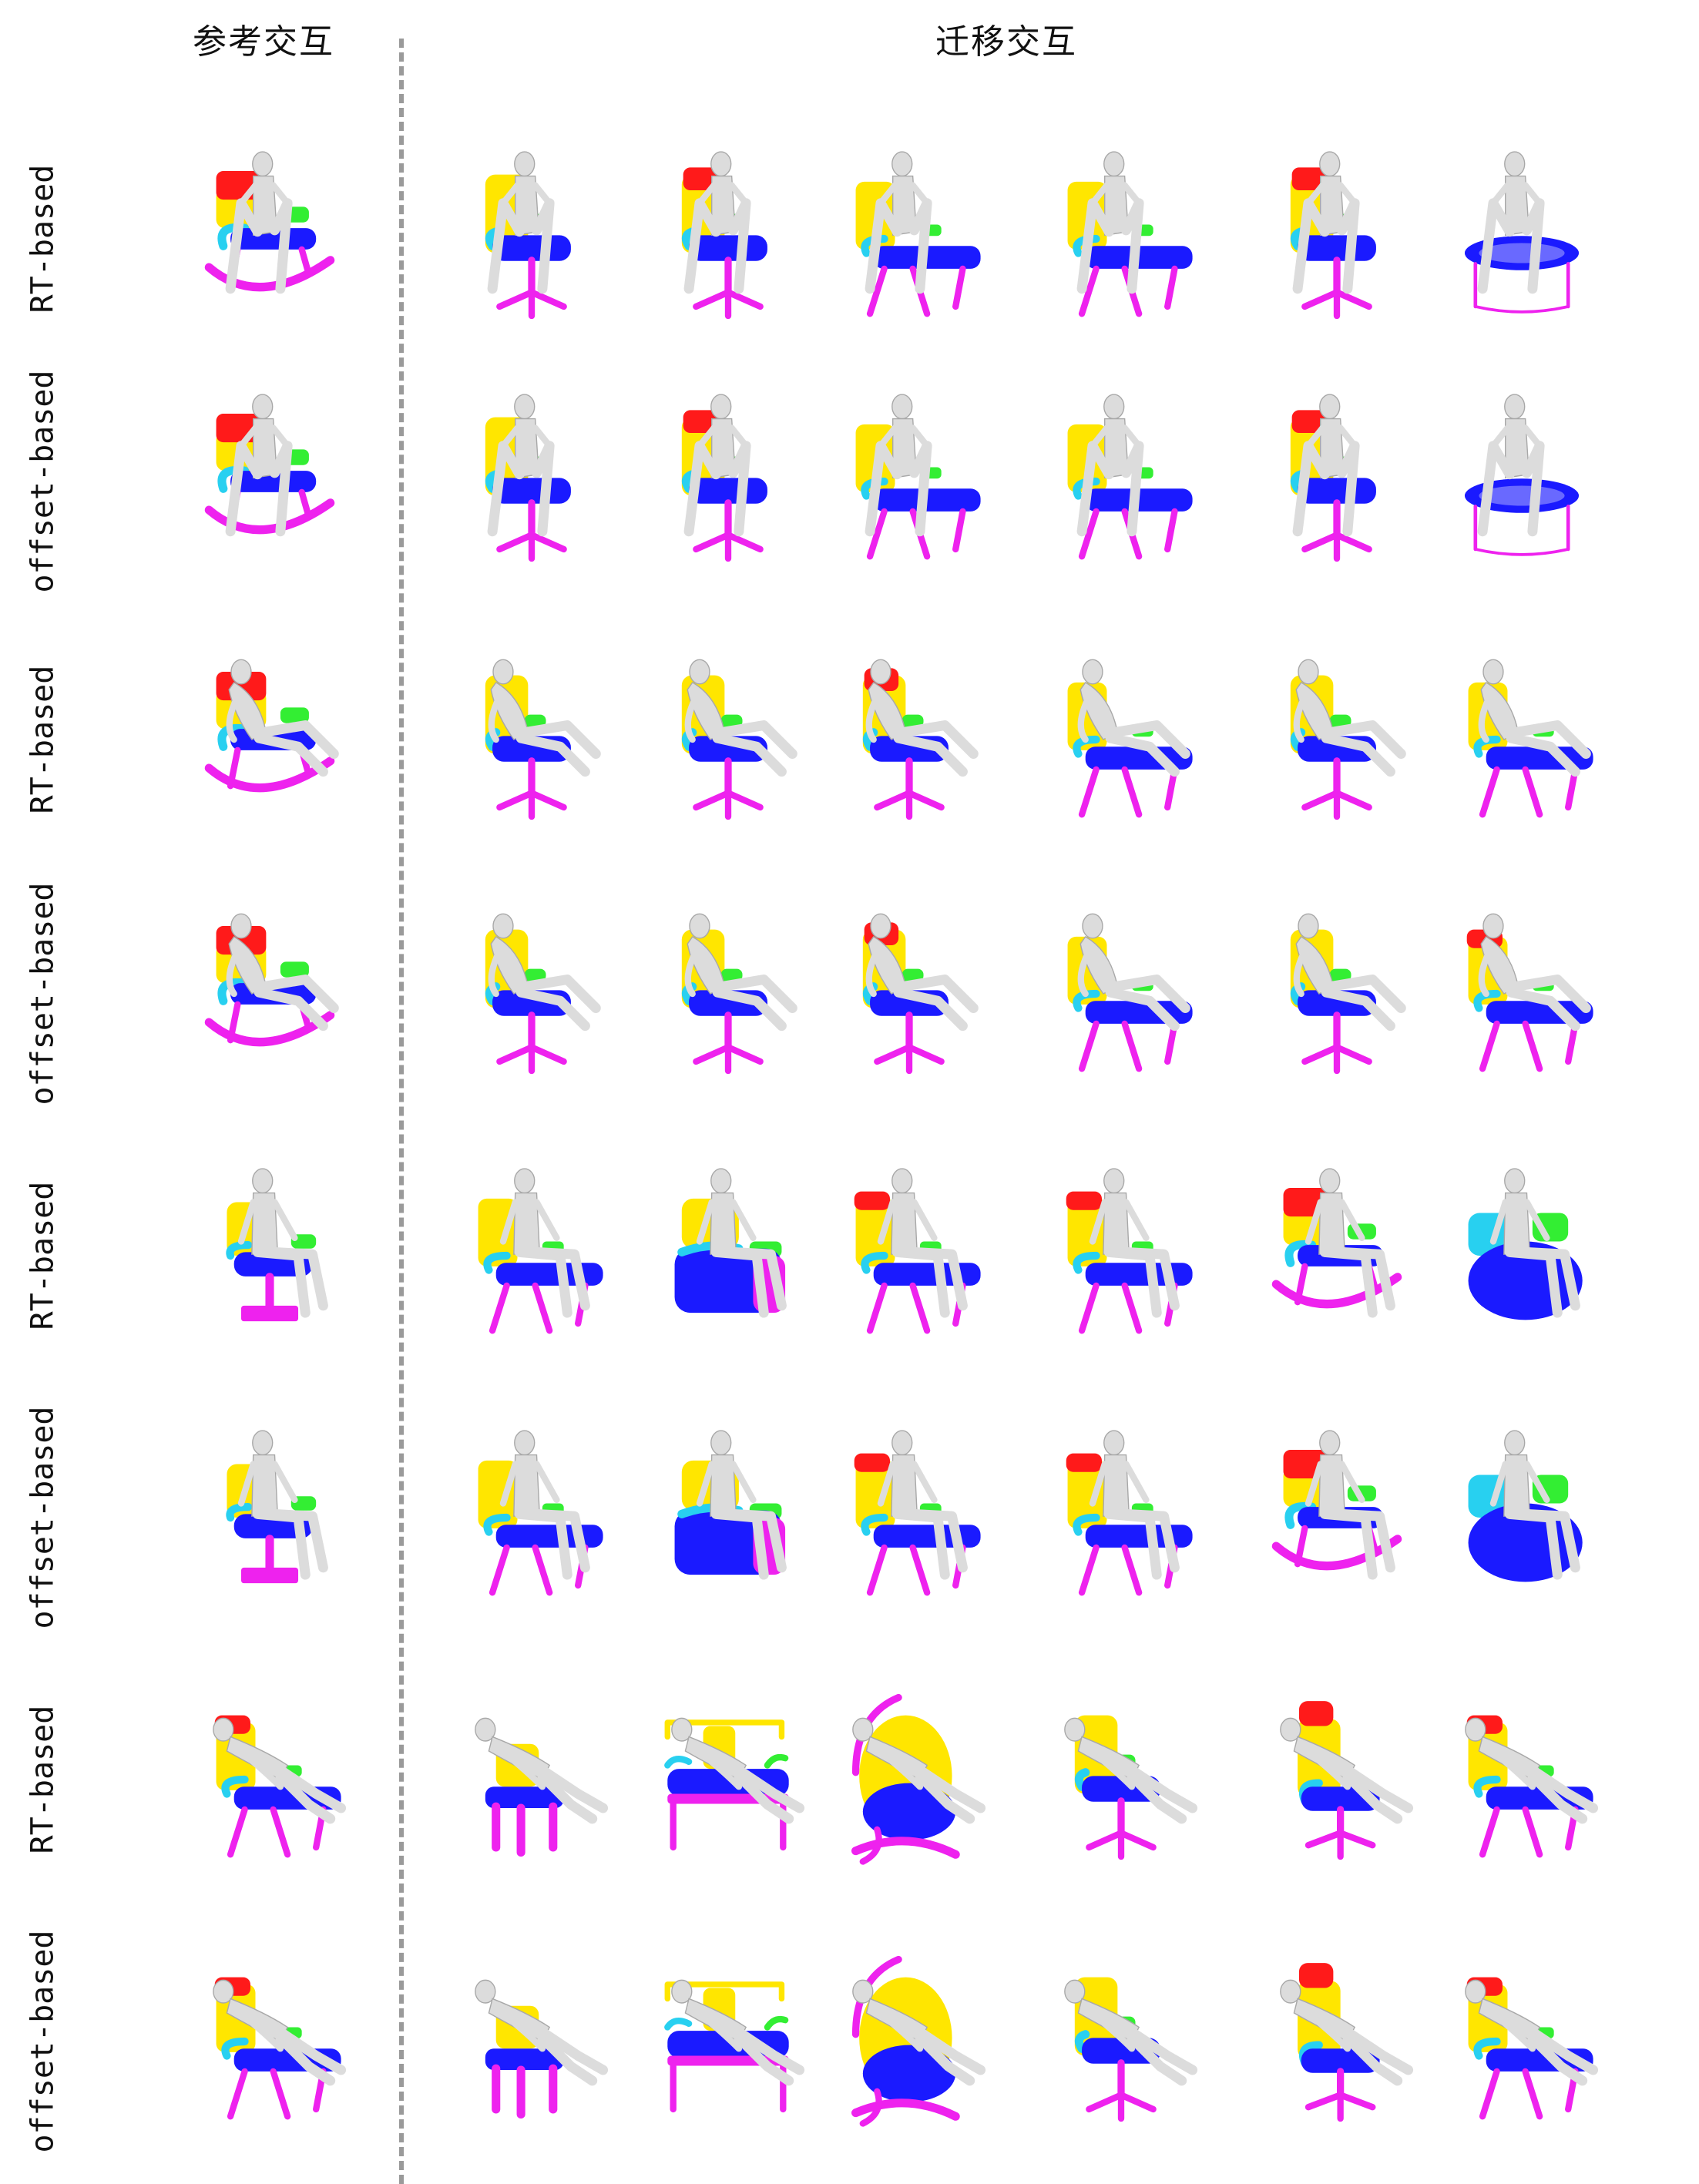 The height and width of the screenshot is (2184, 1699). Describe the element at coordinates (531, 481) in the screenshot. I see `row-2-transfer-1-render` at that location.